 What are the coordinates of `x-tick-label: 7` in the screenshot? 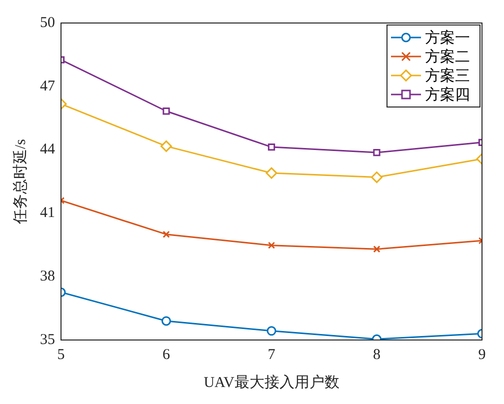 It's located at (272, 354).